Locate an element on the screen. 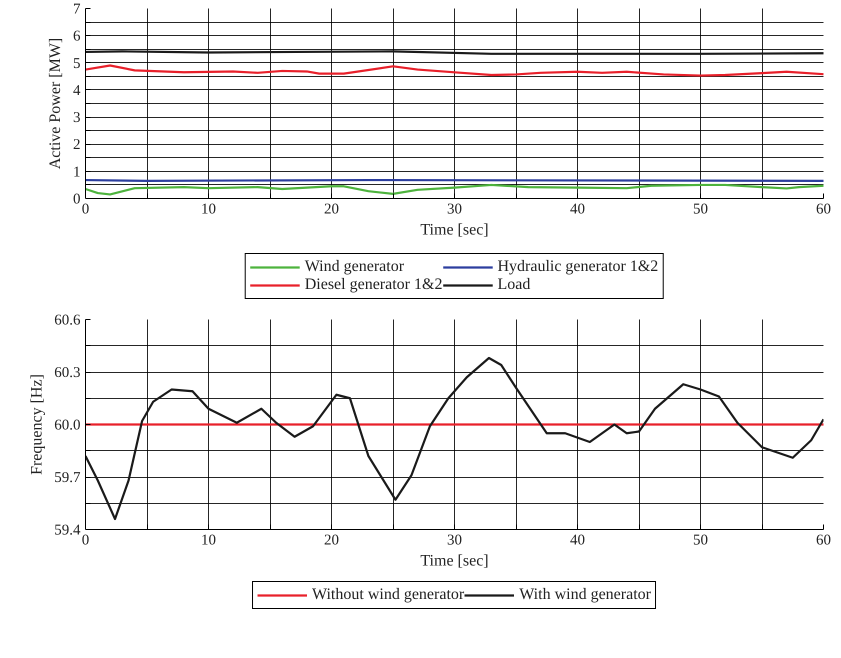 The height and width of the screenshot is (658, 841). y-tick-label: 60.0 is located at coordinates (67, 426).